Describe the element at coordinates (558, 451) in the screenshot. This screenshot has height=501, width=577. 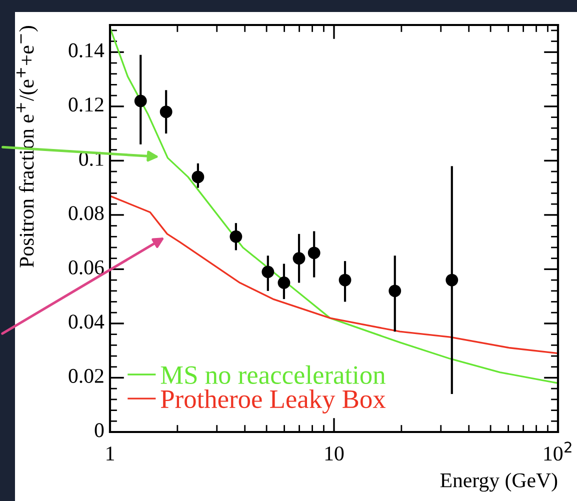
I see `x-tick-label: 10$^{2}$` at that location.